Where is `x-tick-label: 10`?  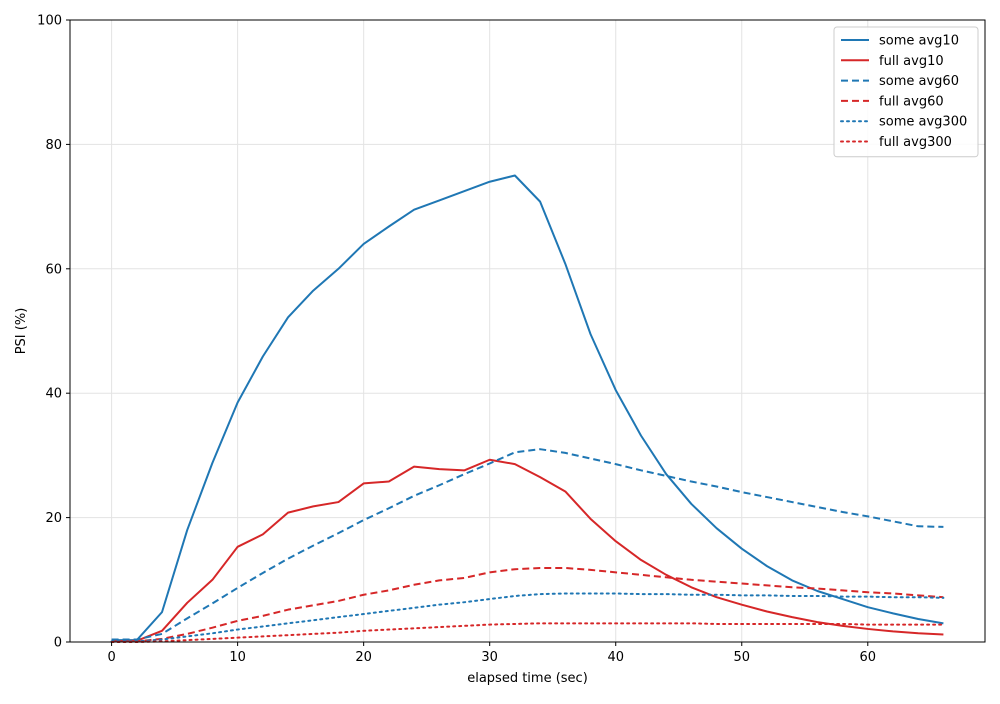 x-tick-label: 10 is located at coordinates (237, 657).